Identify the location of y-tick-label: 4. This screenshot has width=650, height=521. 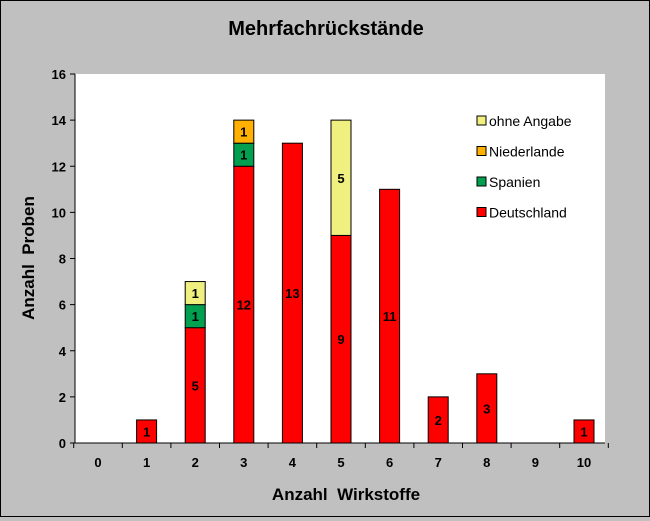
(63, 351).